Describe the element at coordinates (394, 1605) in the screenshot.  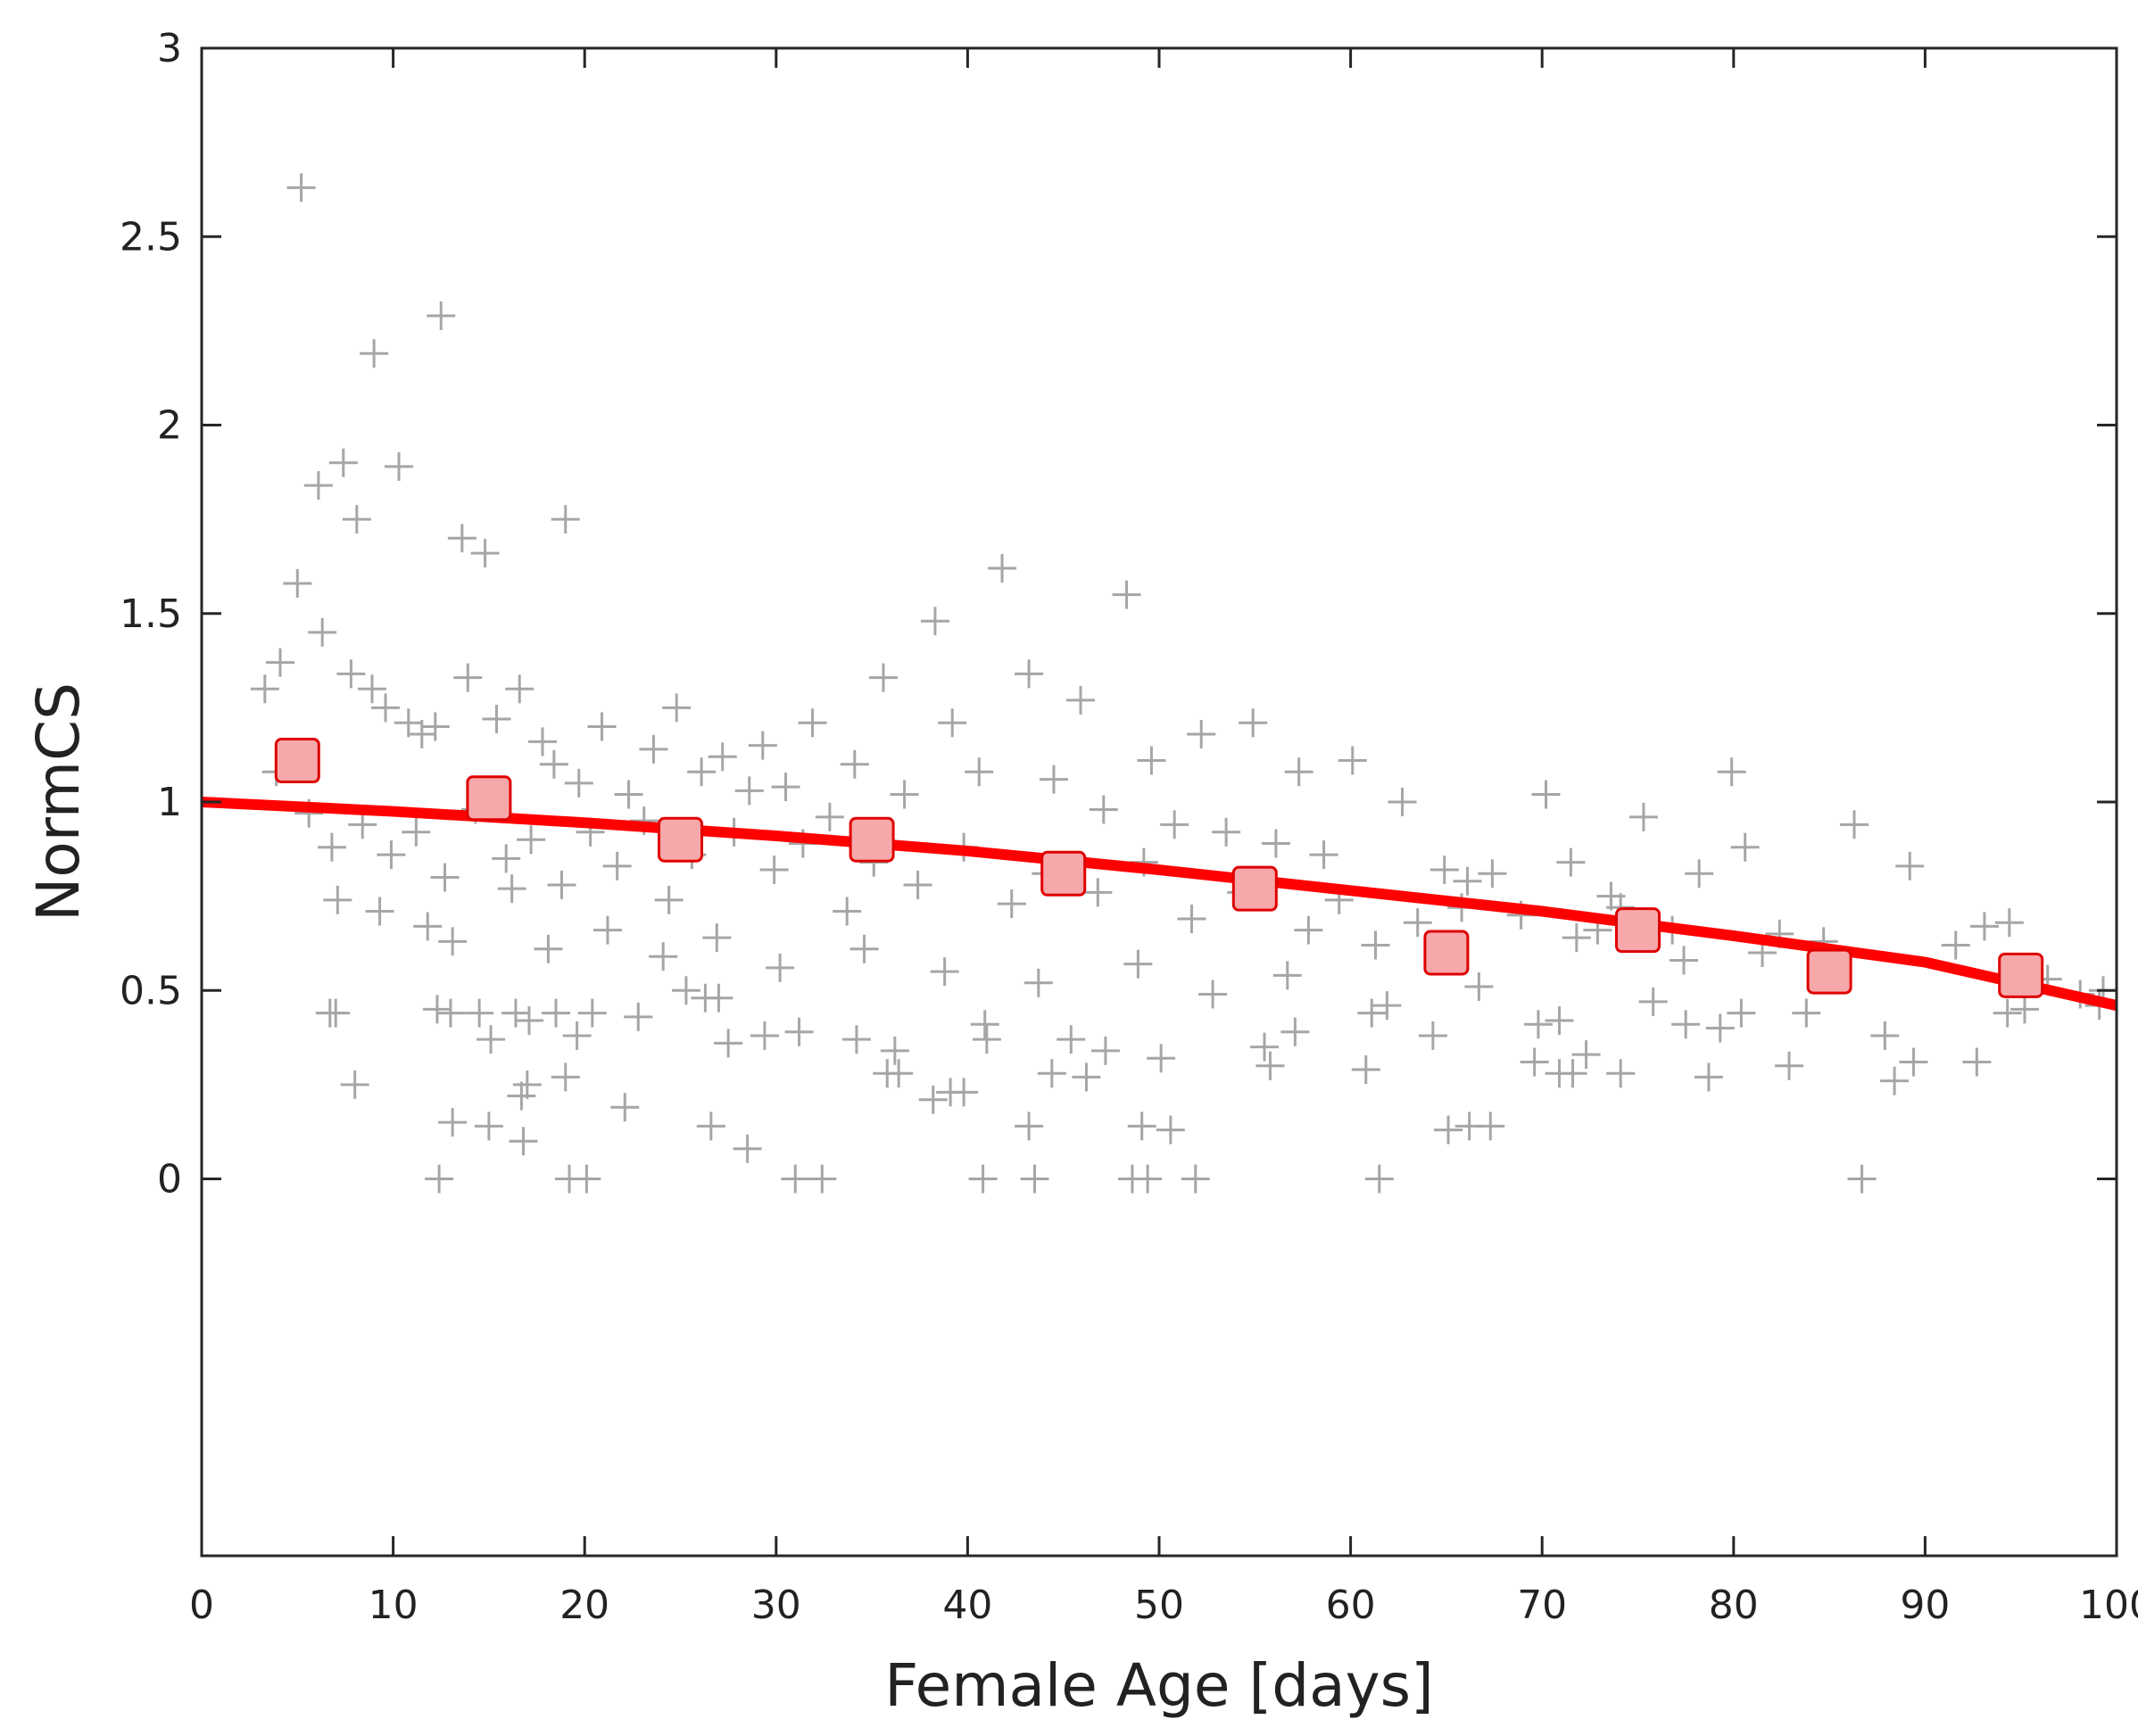
I see `x-tick-label: 10` at that location.